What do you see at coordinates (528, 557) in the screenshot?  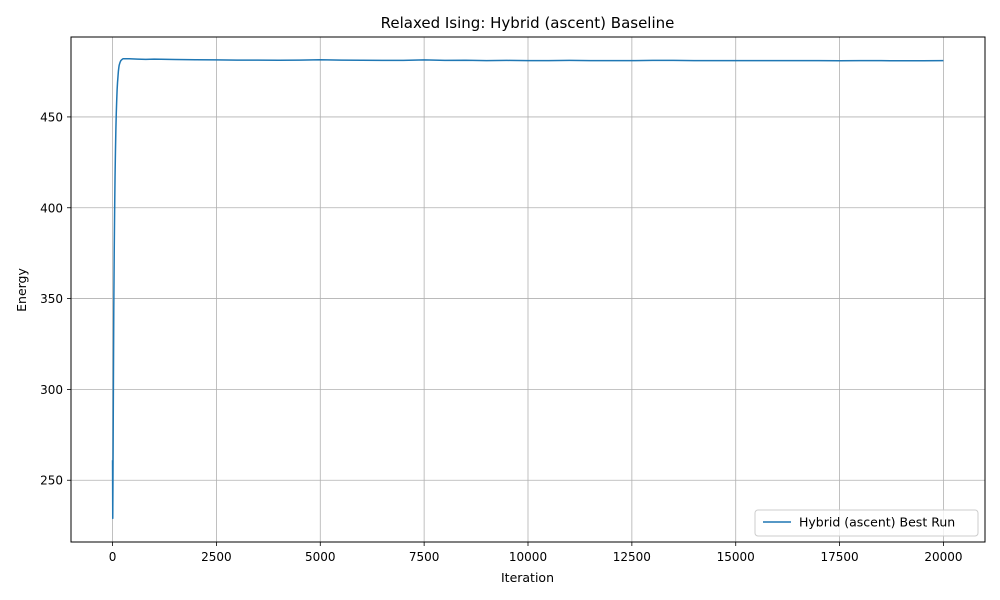 I see `x-tick-label: 10000` at bounding box center [528, 557].